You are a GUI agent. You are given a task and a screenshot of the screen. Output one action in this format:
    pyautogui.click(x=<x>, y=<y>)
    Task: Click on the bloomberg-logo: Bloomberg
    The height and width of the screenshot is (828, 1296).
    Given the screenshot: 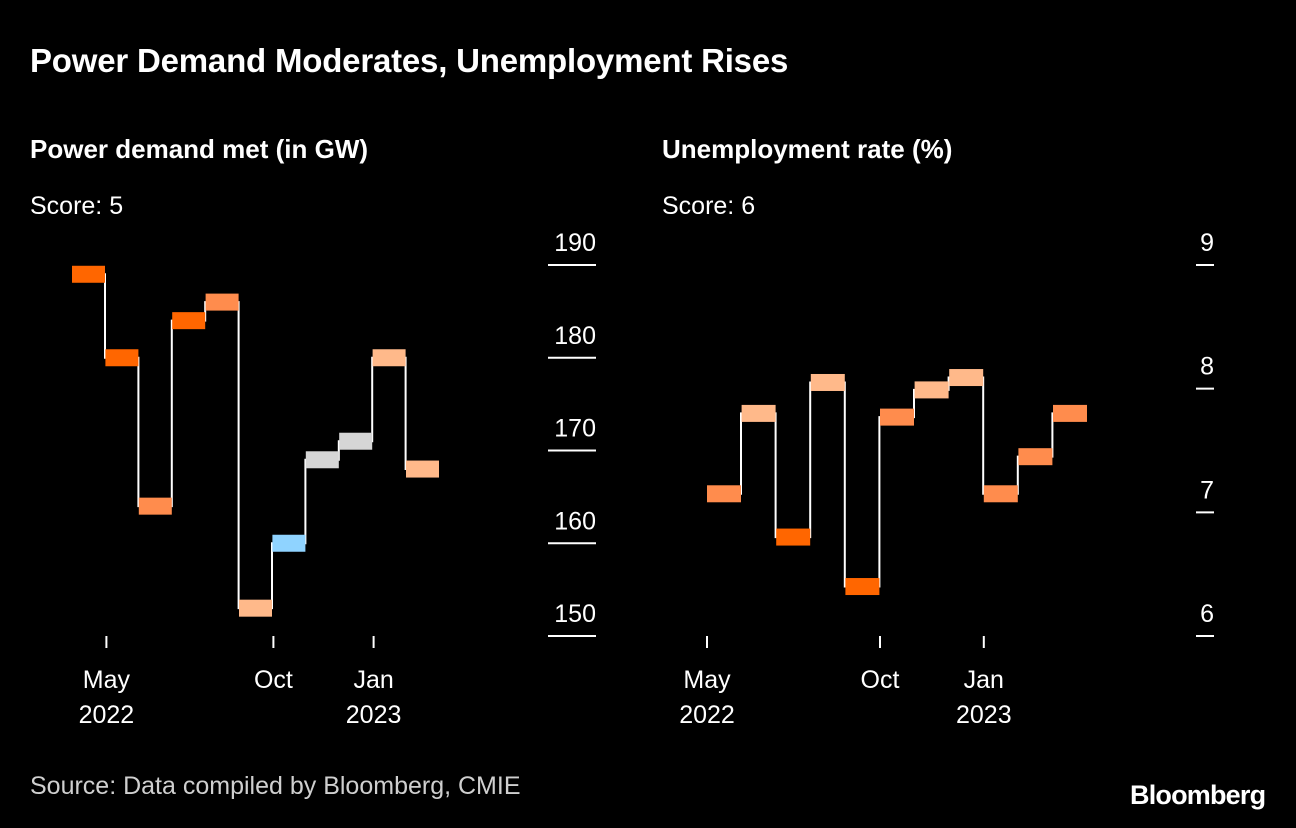 What is the action you would take?
    pyautogui.click(x=1198, y=795)
    